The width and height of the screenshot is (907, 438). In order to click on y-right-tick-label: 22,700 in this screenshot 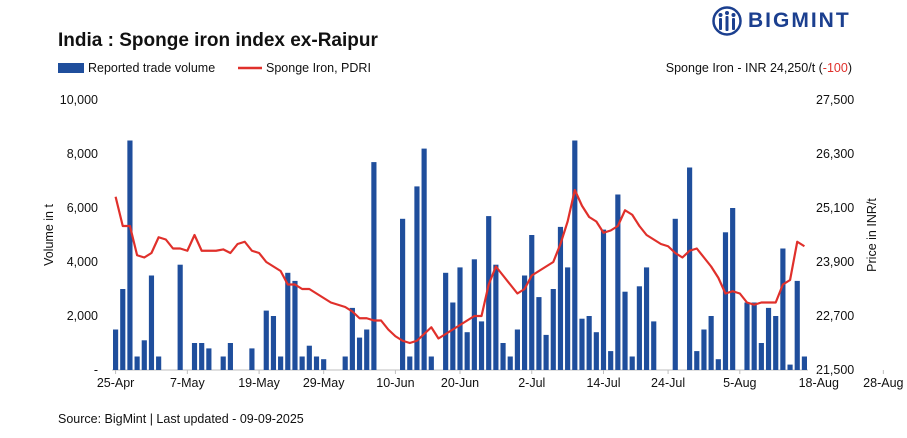, I will do `click(835, 316)`.